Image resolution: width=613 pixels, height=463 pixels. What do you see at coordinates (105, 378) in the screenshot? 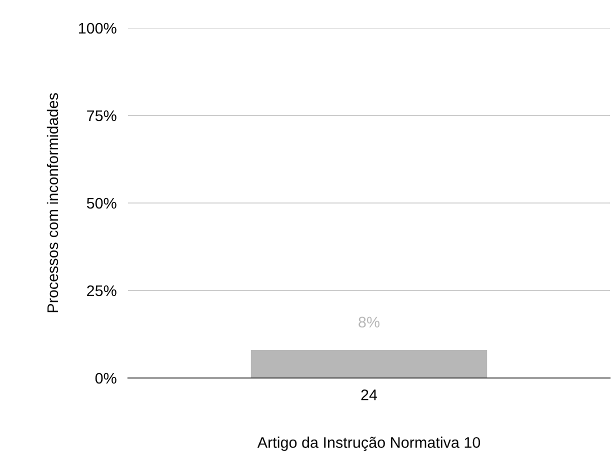
I see `y-tick-label: 0%` at bounding box center [105, 378].